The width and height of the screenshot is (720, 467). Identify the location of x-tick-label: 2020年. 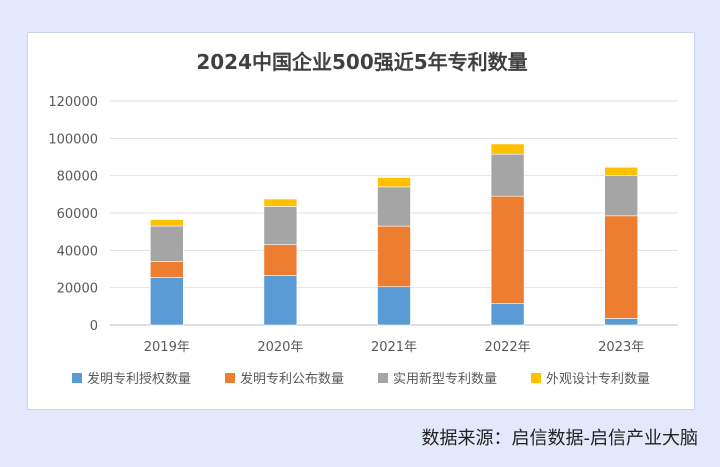
(280, 347).